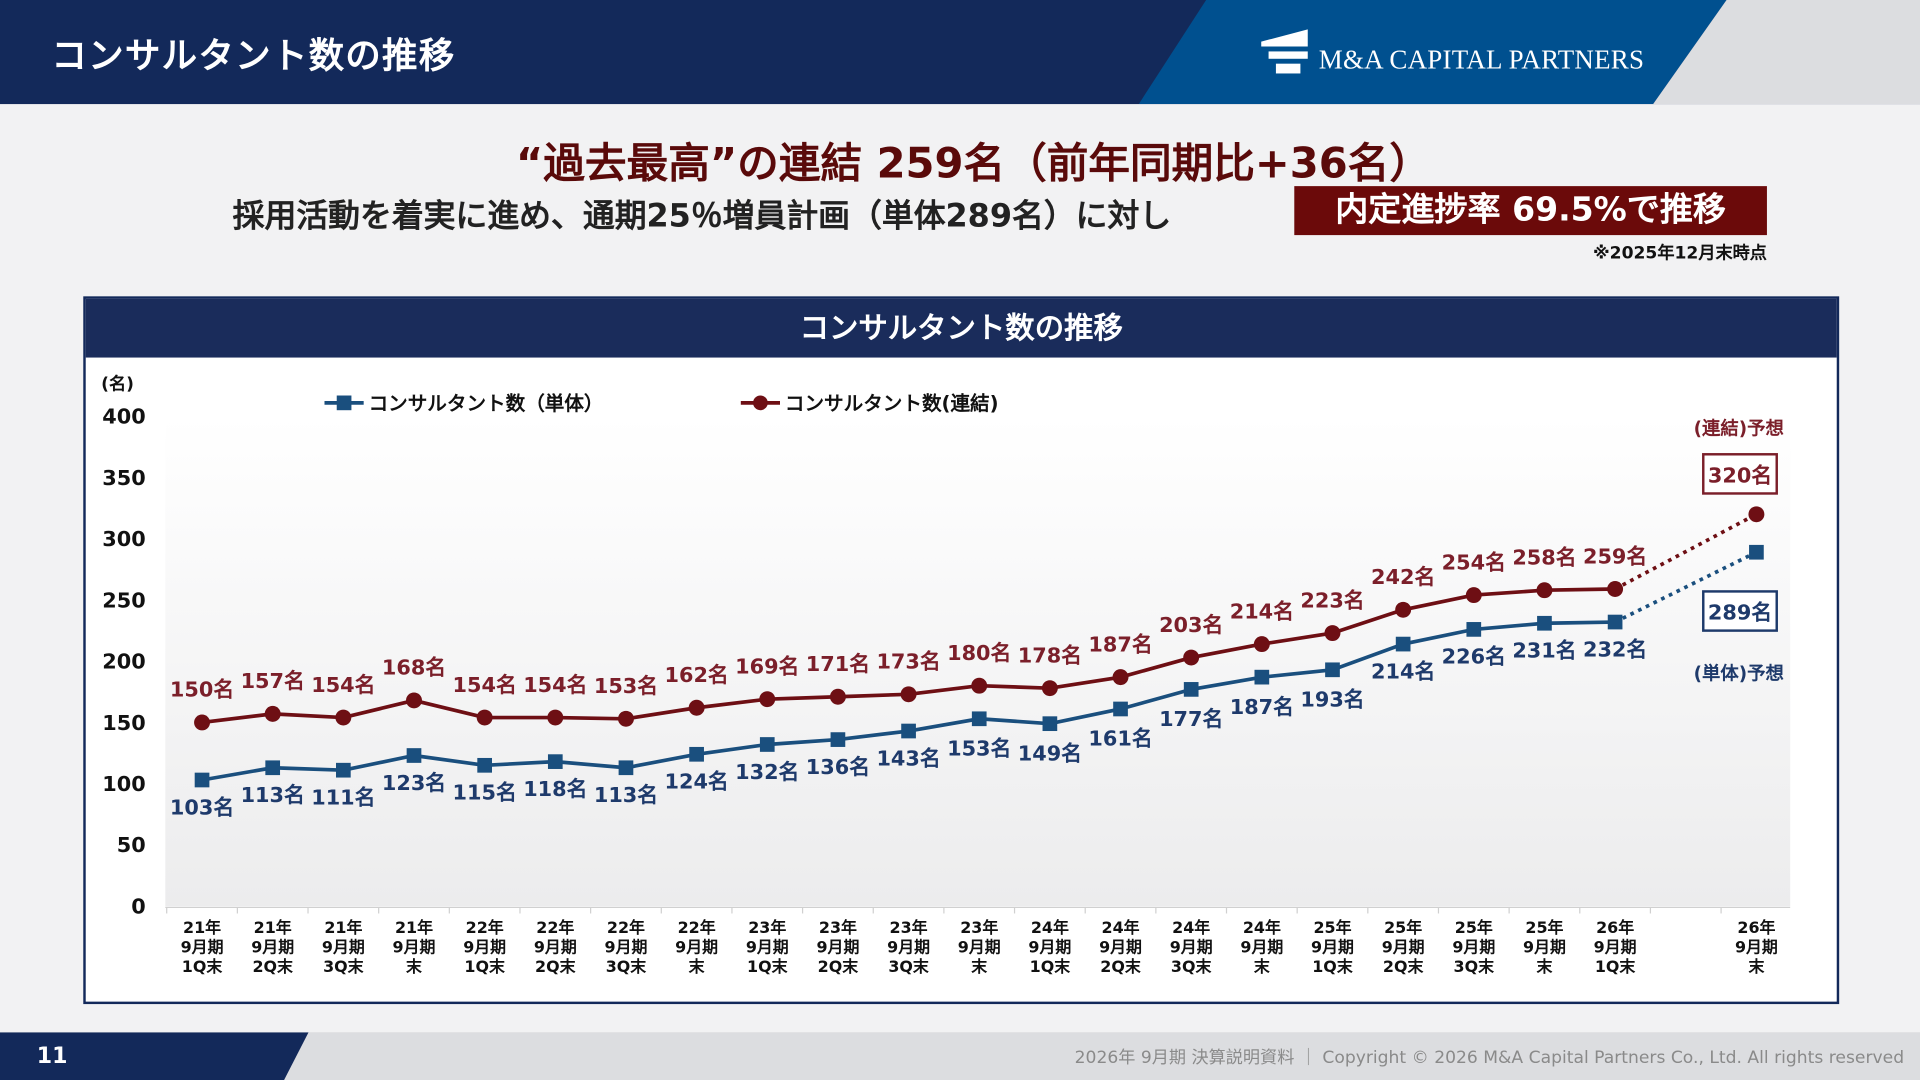 This screenshot has width=1920, height=1080. I want to click on headline: “過去最高”の連結 259名（前年同期比+36名）, so click(973, 164).